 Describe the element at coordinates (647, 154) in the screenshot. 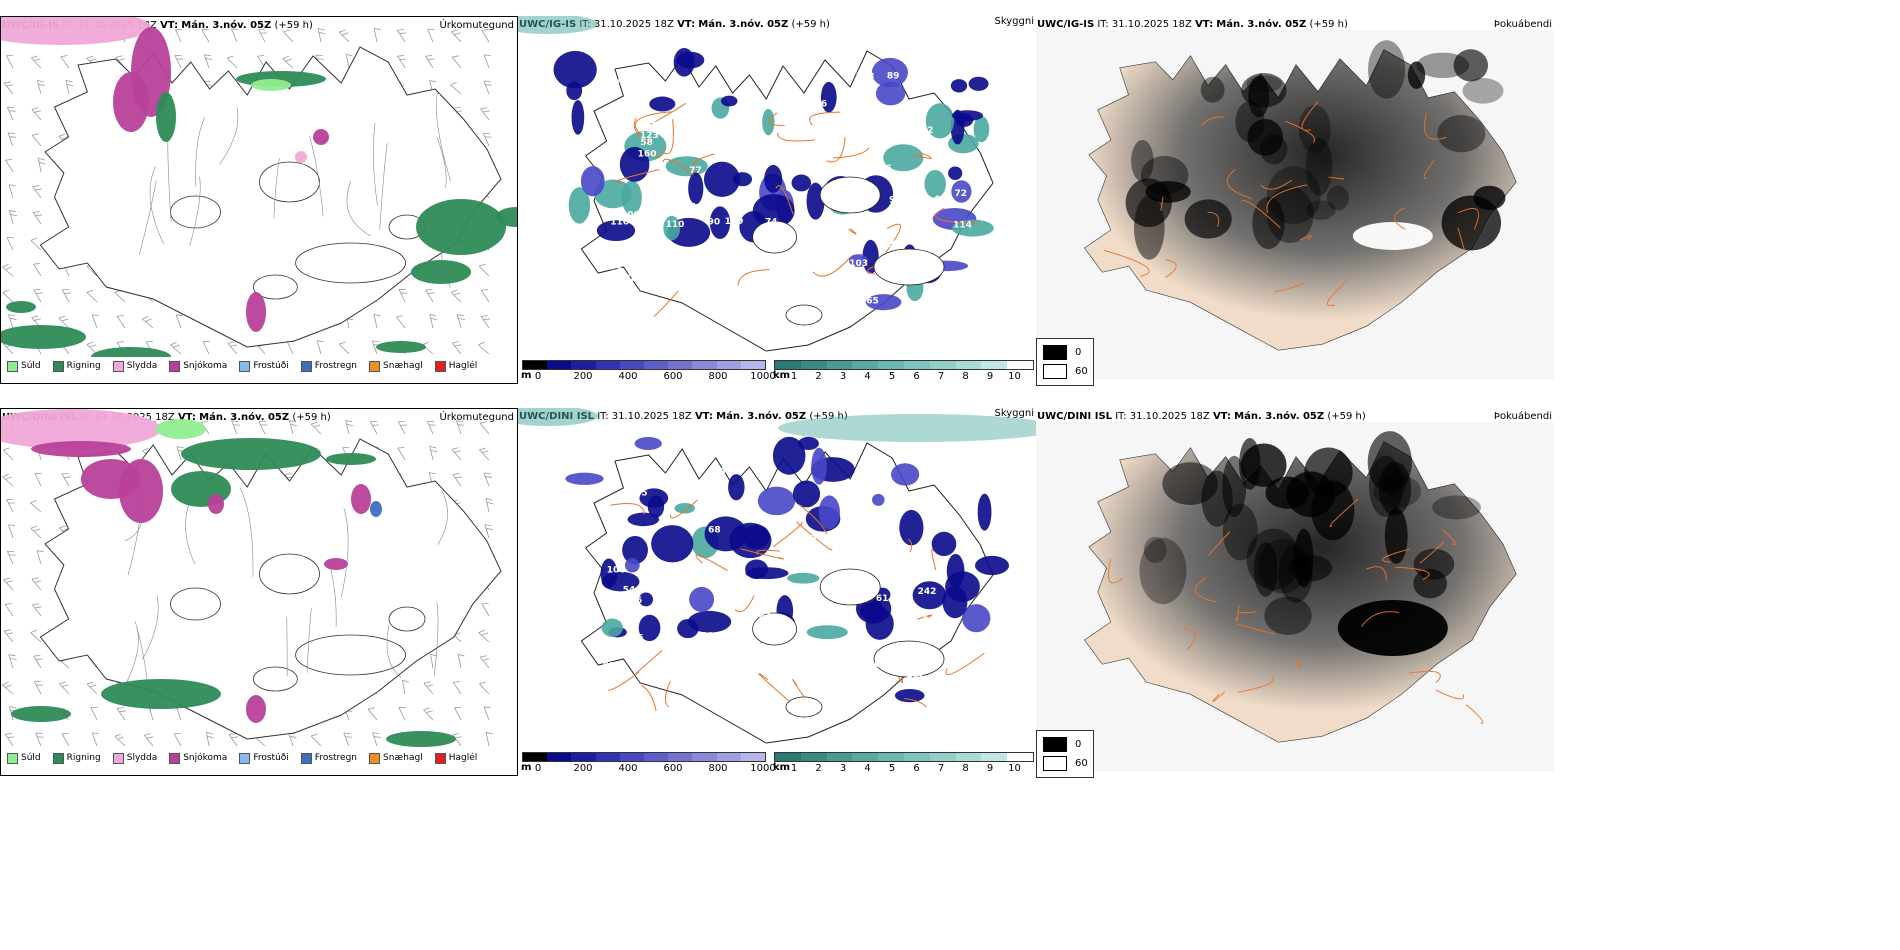

I see `cloud-base-value: 160` at that location.